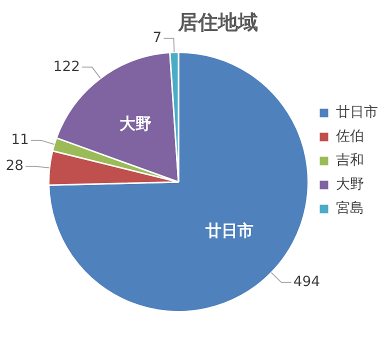 Image resolution: width=392 pixels, height=344 pixels. What do you see at coordinates (66, 66) in the screenshot?
I see `data-label: 122` at bounding box center [66, 66].